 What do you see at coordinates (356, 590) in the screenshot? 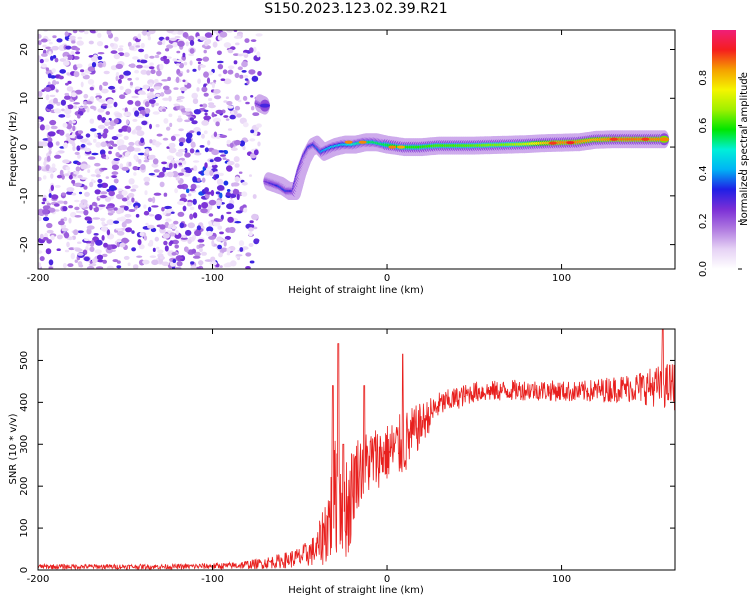
I see `snr-x-axis-title: Height of straight line (km)` at bounding box center [356, 590].